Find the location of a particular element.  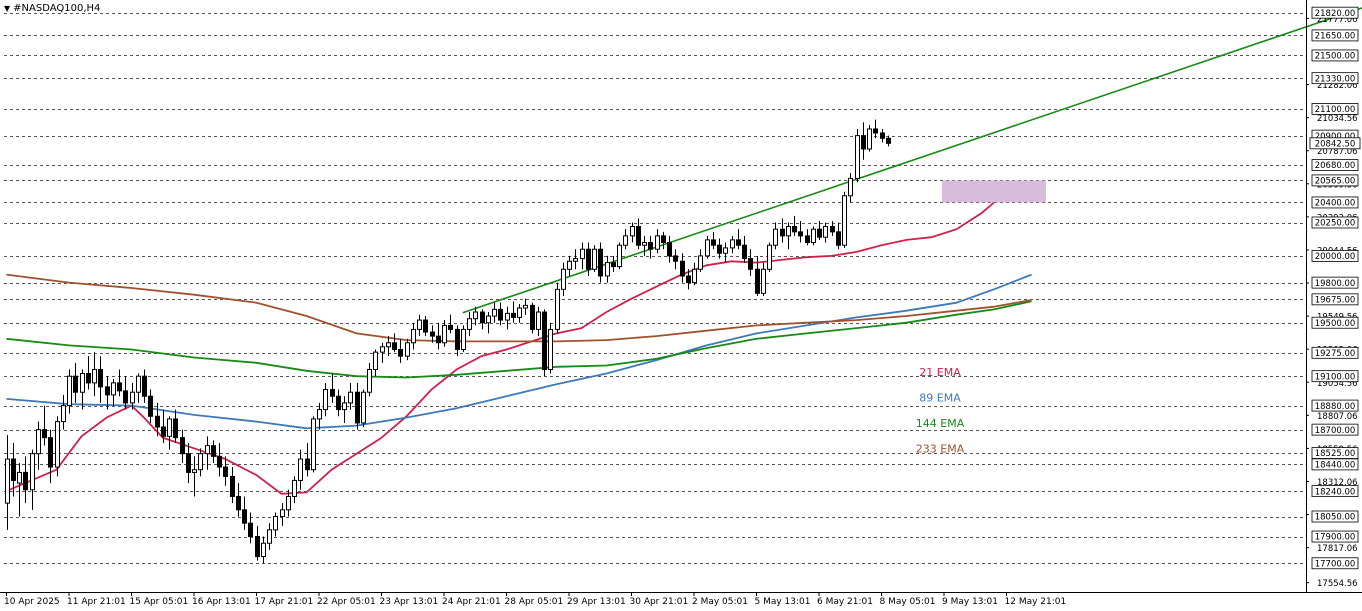

symbol-text: #NASDAQ100,H4 is located at coordinates (57, 8).